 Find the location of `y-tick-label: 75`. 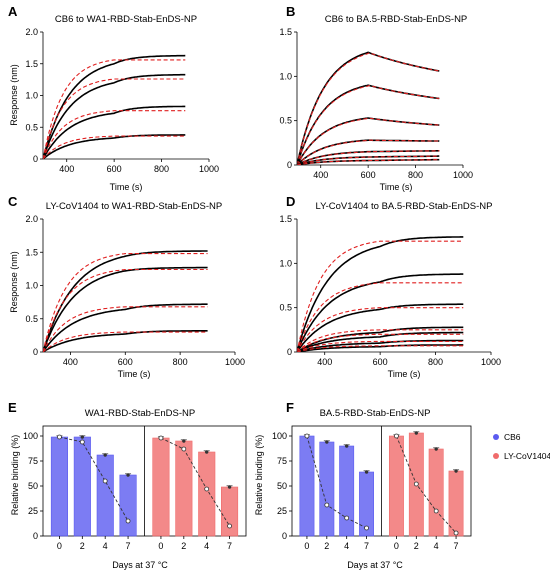

y-tick-label: 75 is located at coordinates (33, 461).